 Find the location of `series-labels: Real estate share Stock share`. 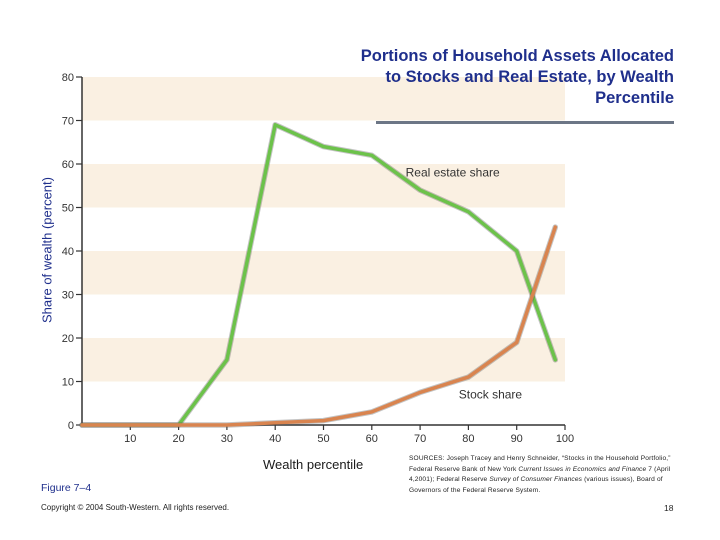

series-labels: Real estate share Stock share is located at coordinates (464, 284).